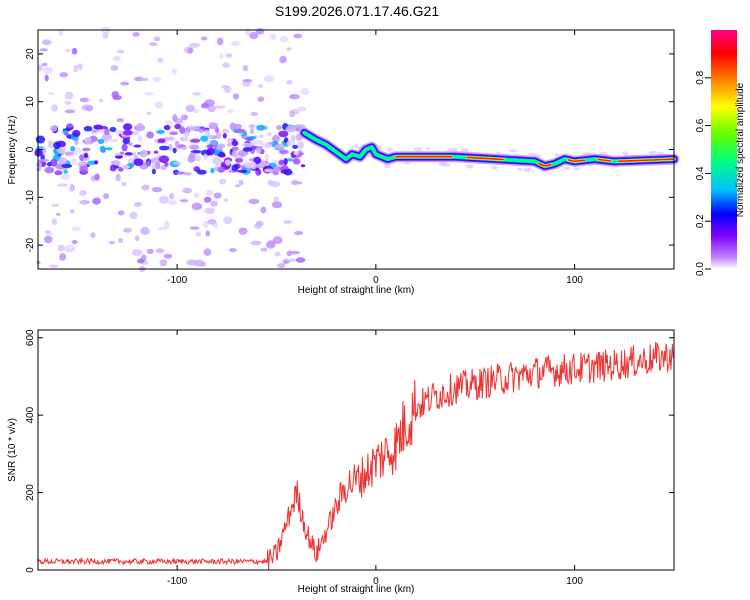  I want to click on spectrogram-ytick-label: 0, so click(30, 149).